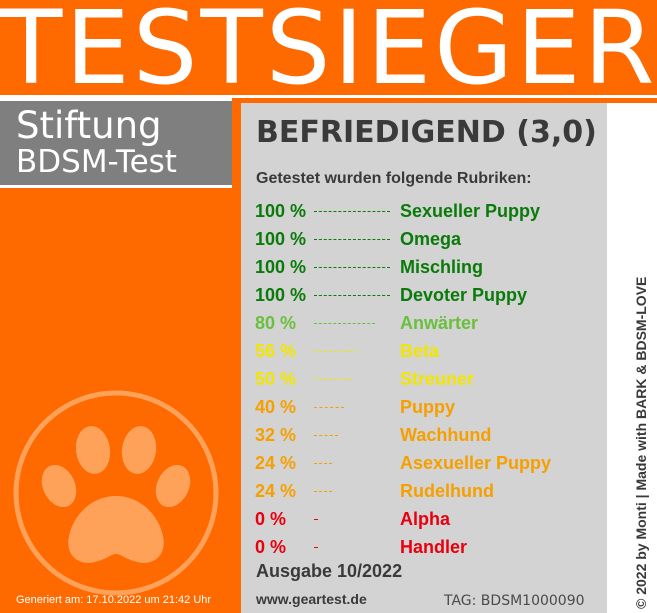 The image size is (657, 613). I want to click on rubric-name: Handler, so click(434, 547).